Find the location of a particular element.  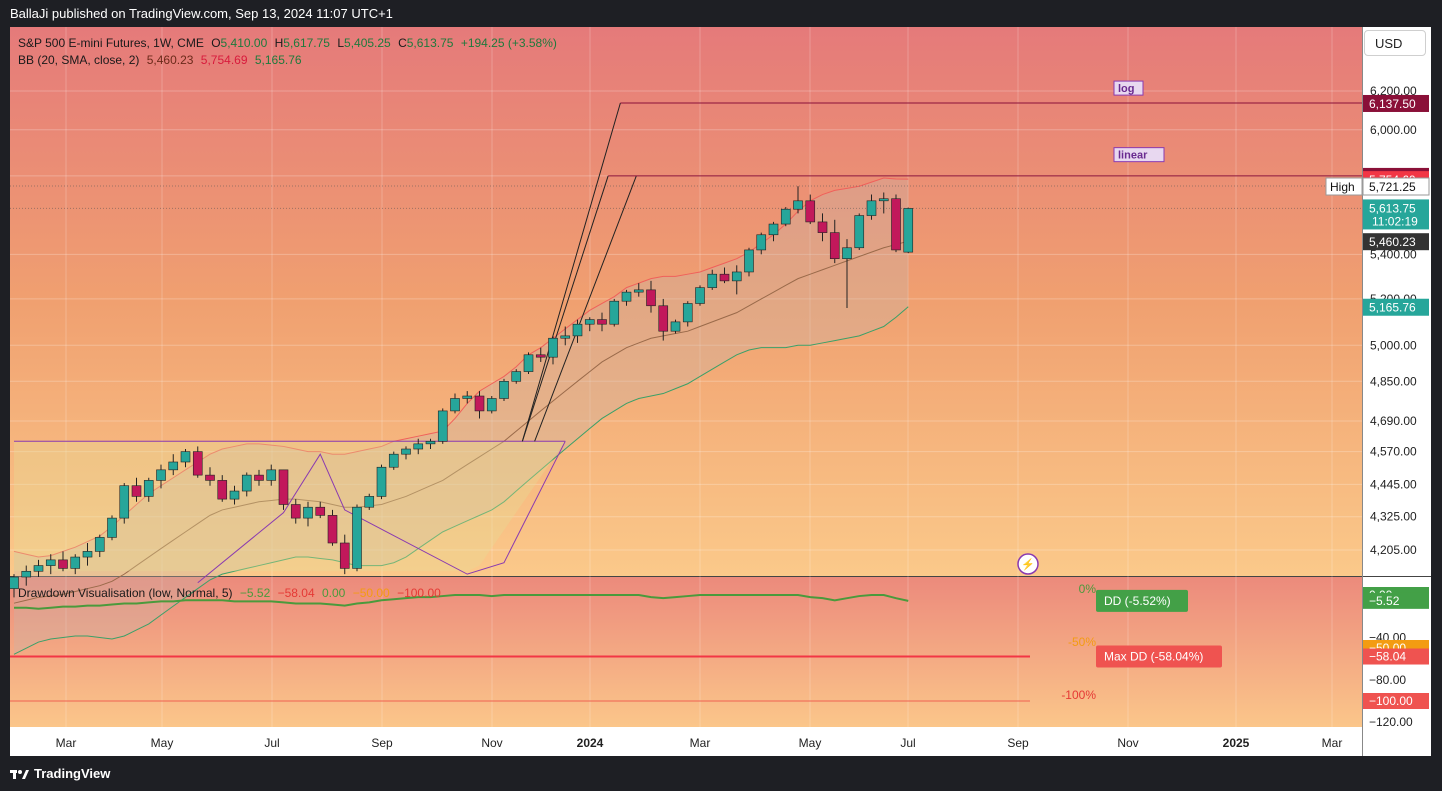

price-tick-label: 6,000.00 is located at coordinates (1393, 130).